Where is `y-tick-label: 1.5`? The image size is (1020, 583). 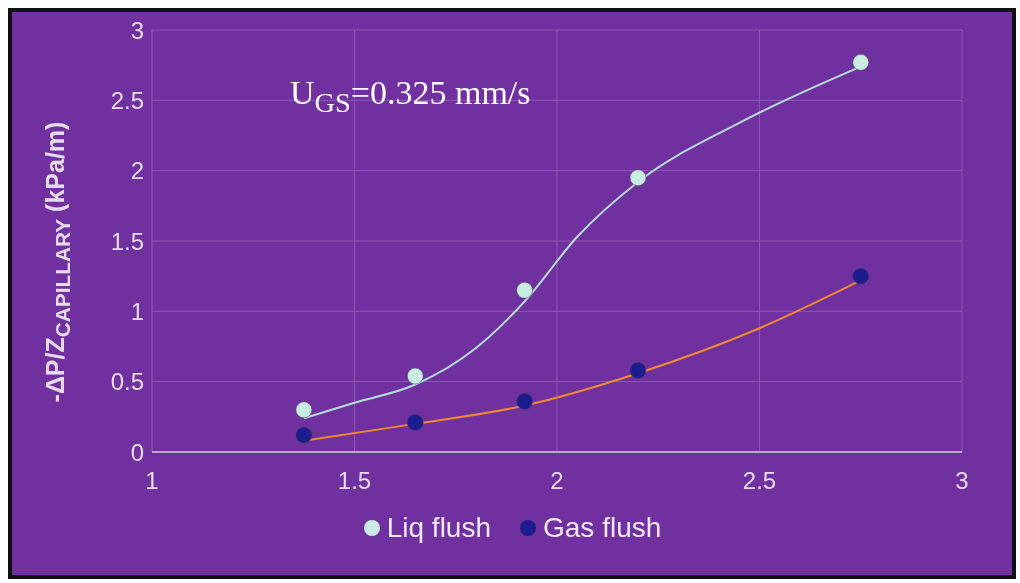 y-tick-label: 1.5 is located at coordinates (127, 241).